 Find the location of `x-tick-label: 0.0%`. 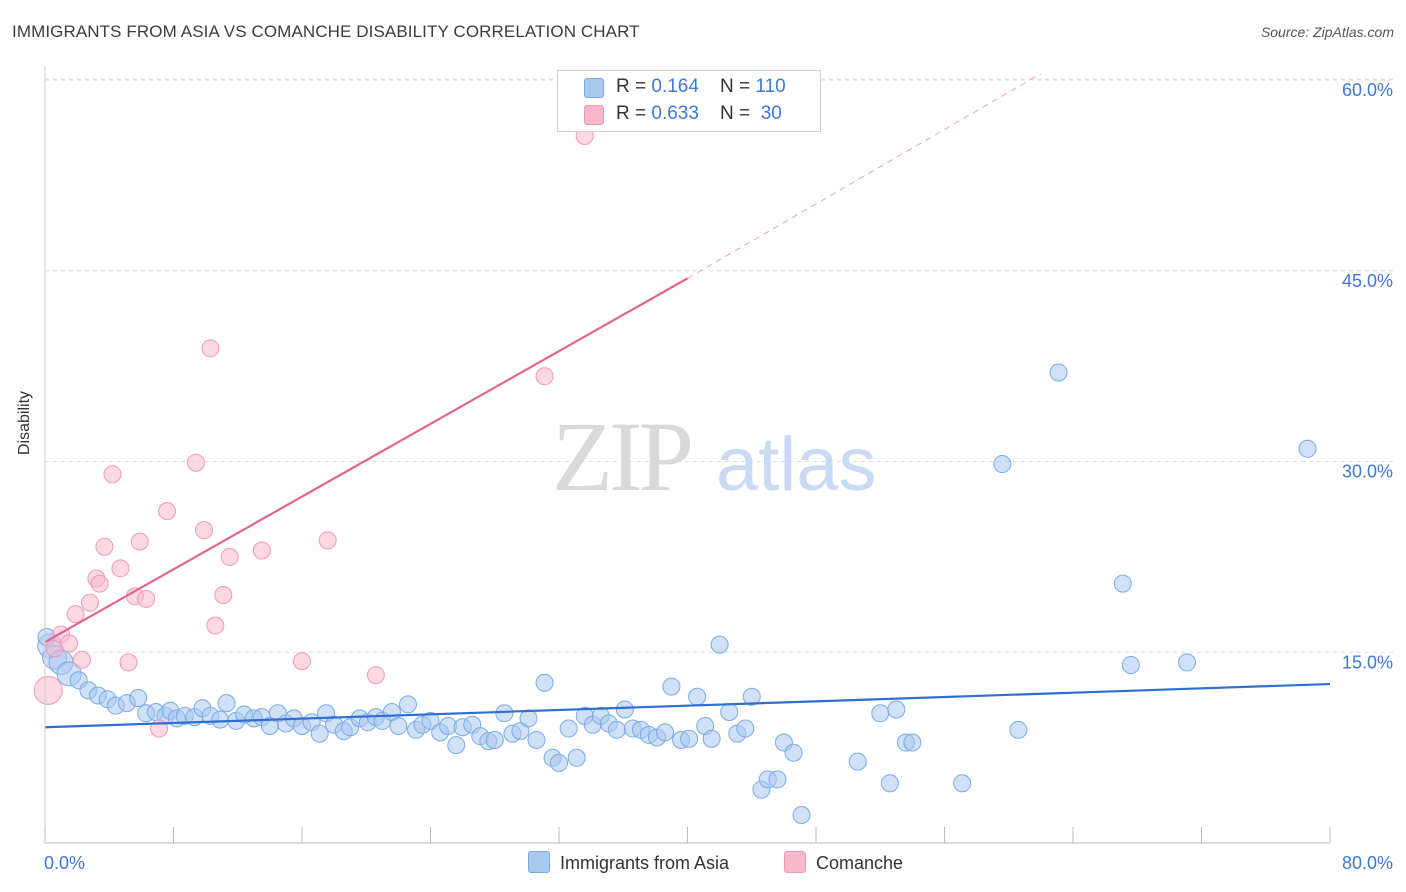

x-tick-label: 0.0% is located at coordinates (64, 863).